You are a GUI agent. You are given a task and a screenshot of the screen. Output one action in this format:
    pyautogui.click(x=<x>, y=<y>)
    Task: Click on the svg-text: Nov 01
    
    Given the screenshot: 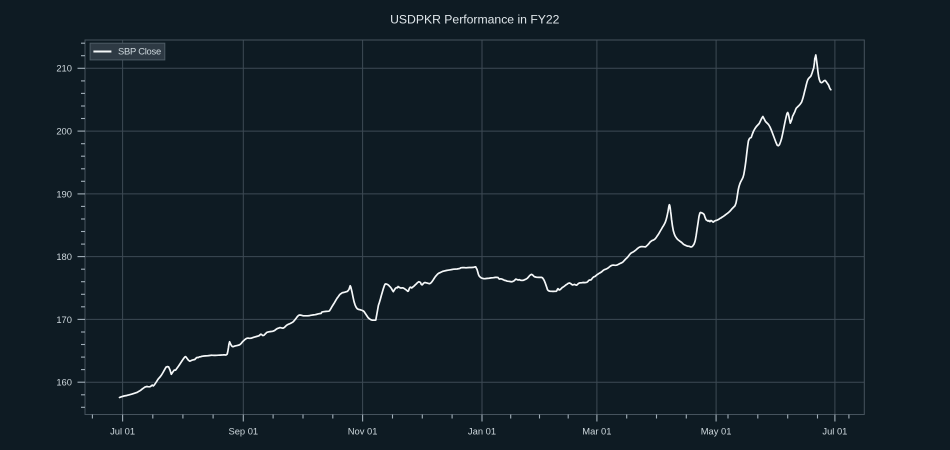 What is the action you would take?
    pyautogui.click(x=363, y=431)
    